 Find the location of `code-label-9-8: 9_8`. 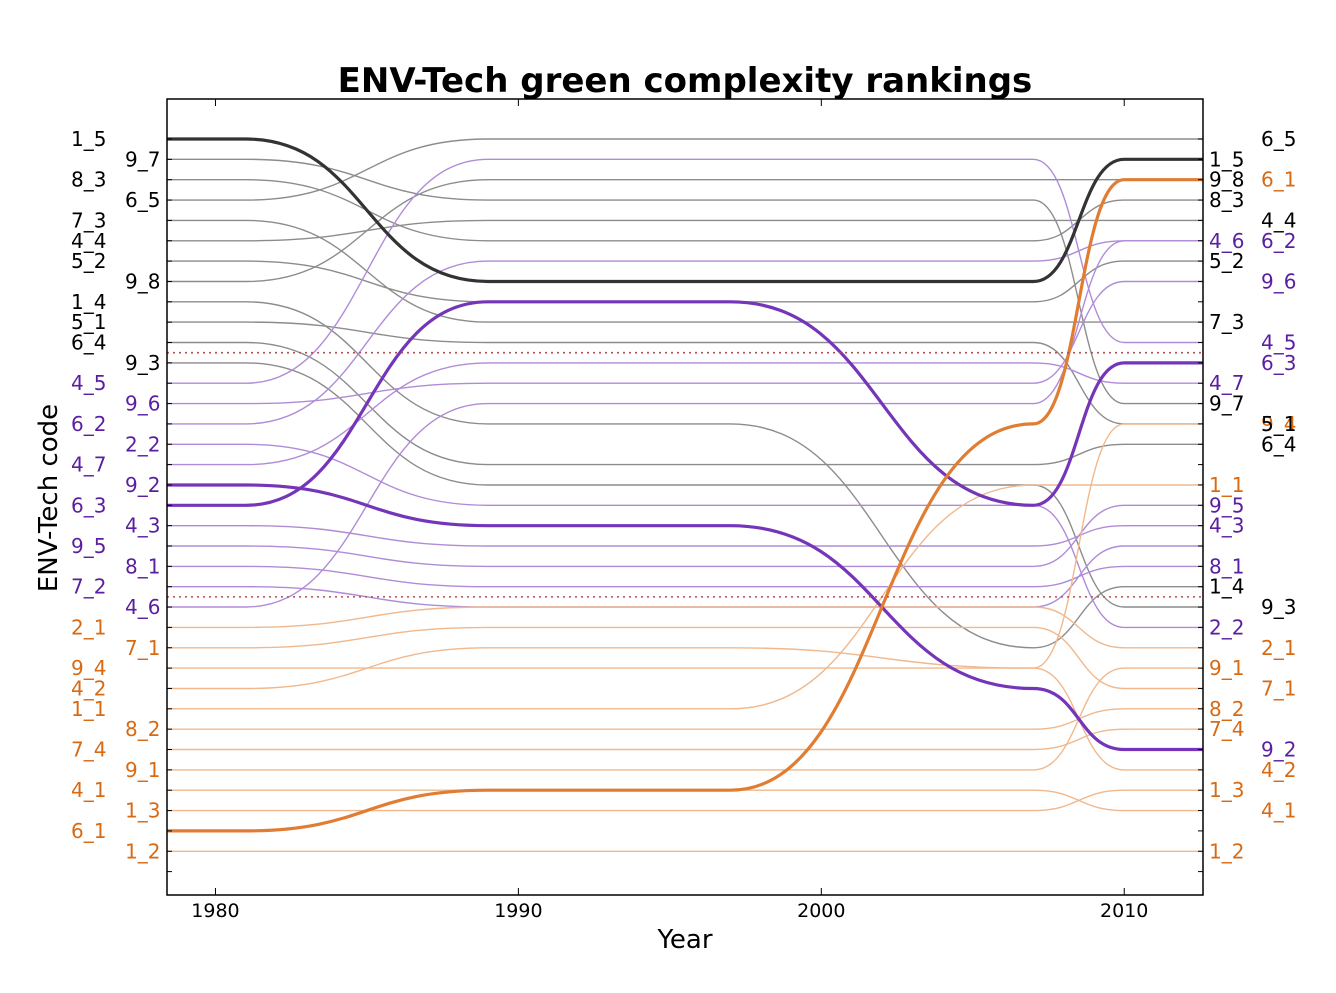

code-label-9-8: 9_8 is located at coordinates (142, 281).